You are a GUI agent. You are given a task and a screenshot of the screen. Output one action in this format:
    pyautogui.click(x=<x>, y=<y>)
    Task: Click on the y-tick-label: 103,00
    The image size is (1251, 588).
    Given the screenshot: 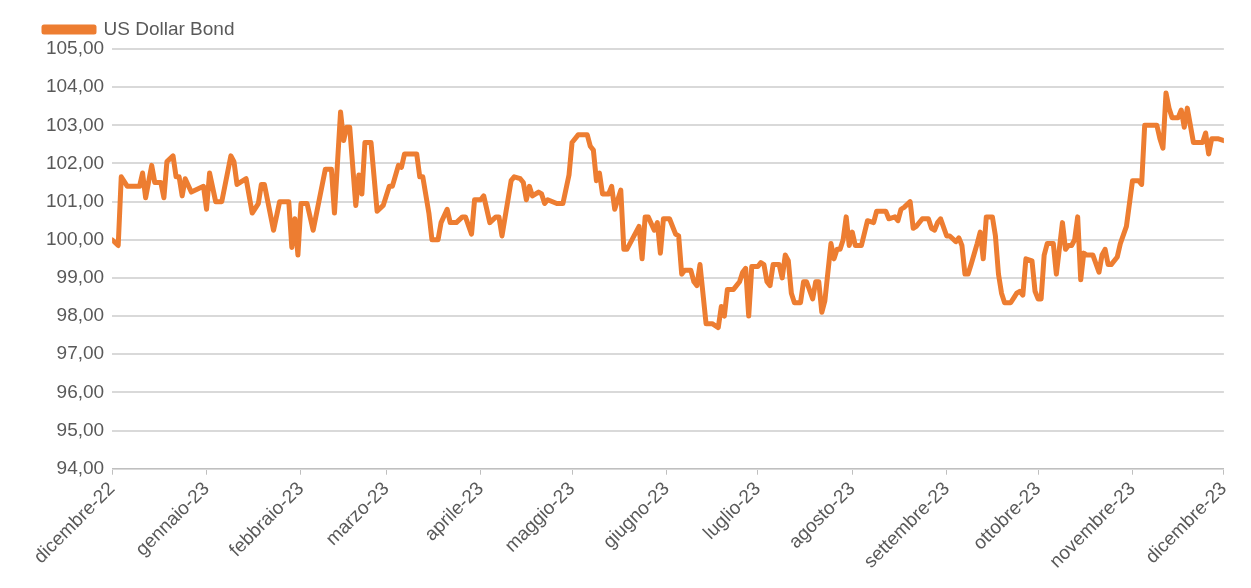 What is the action you would take?
    pyautogui.click(x=75, y=124)
    